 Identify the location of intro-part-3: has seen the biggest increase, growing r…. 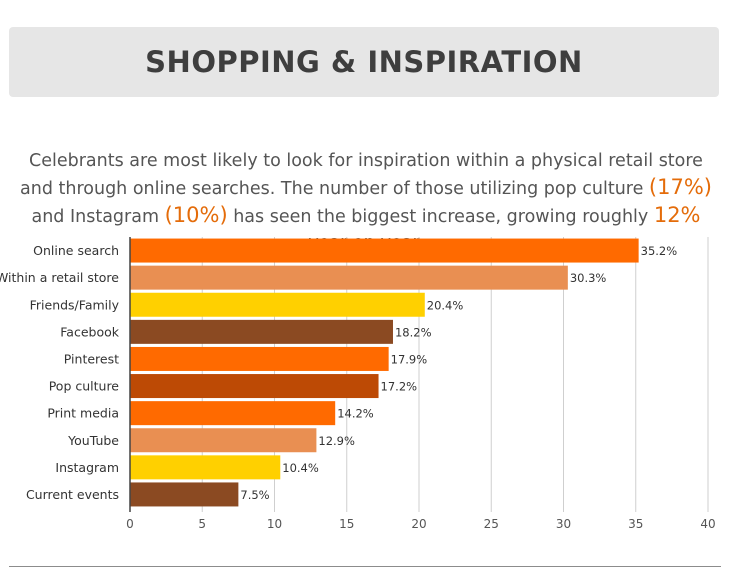
(440, 216).